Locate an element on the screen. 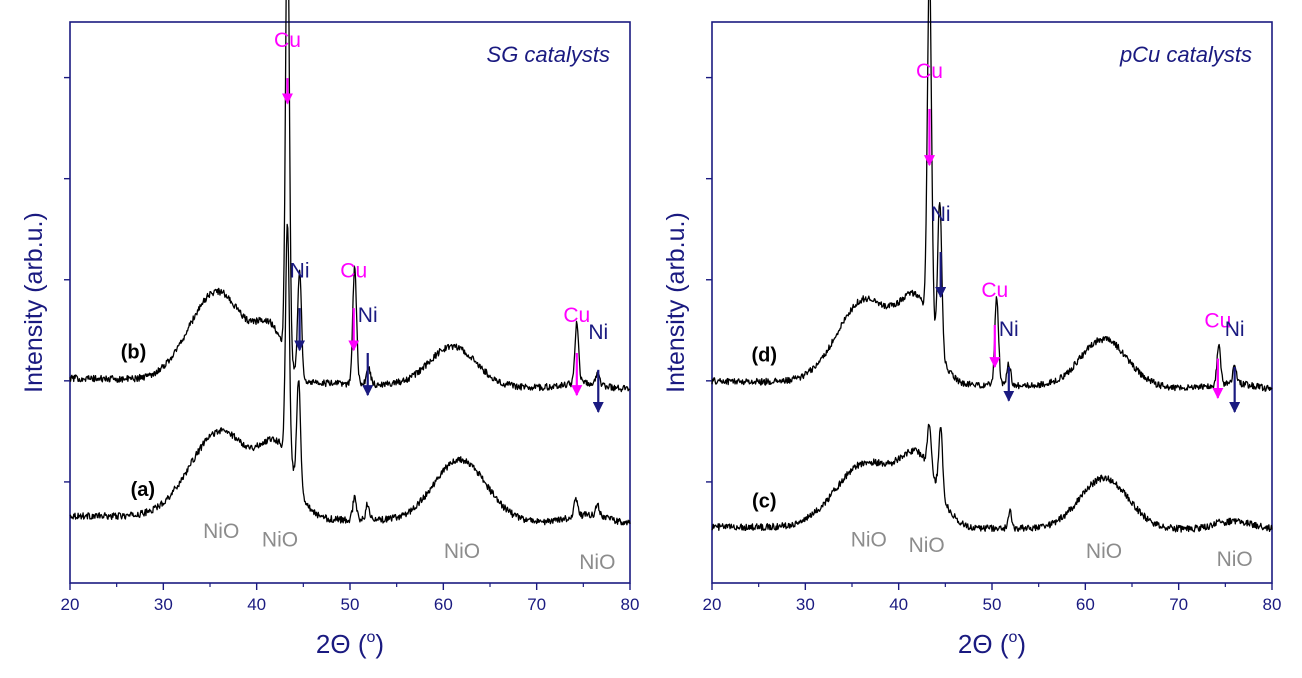 This screenshot has width=1302, height=678. panel-title: pCu catalysts is located at coordinates (1185, 54).